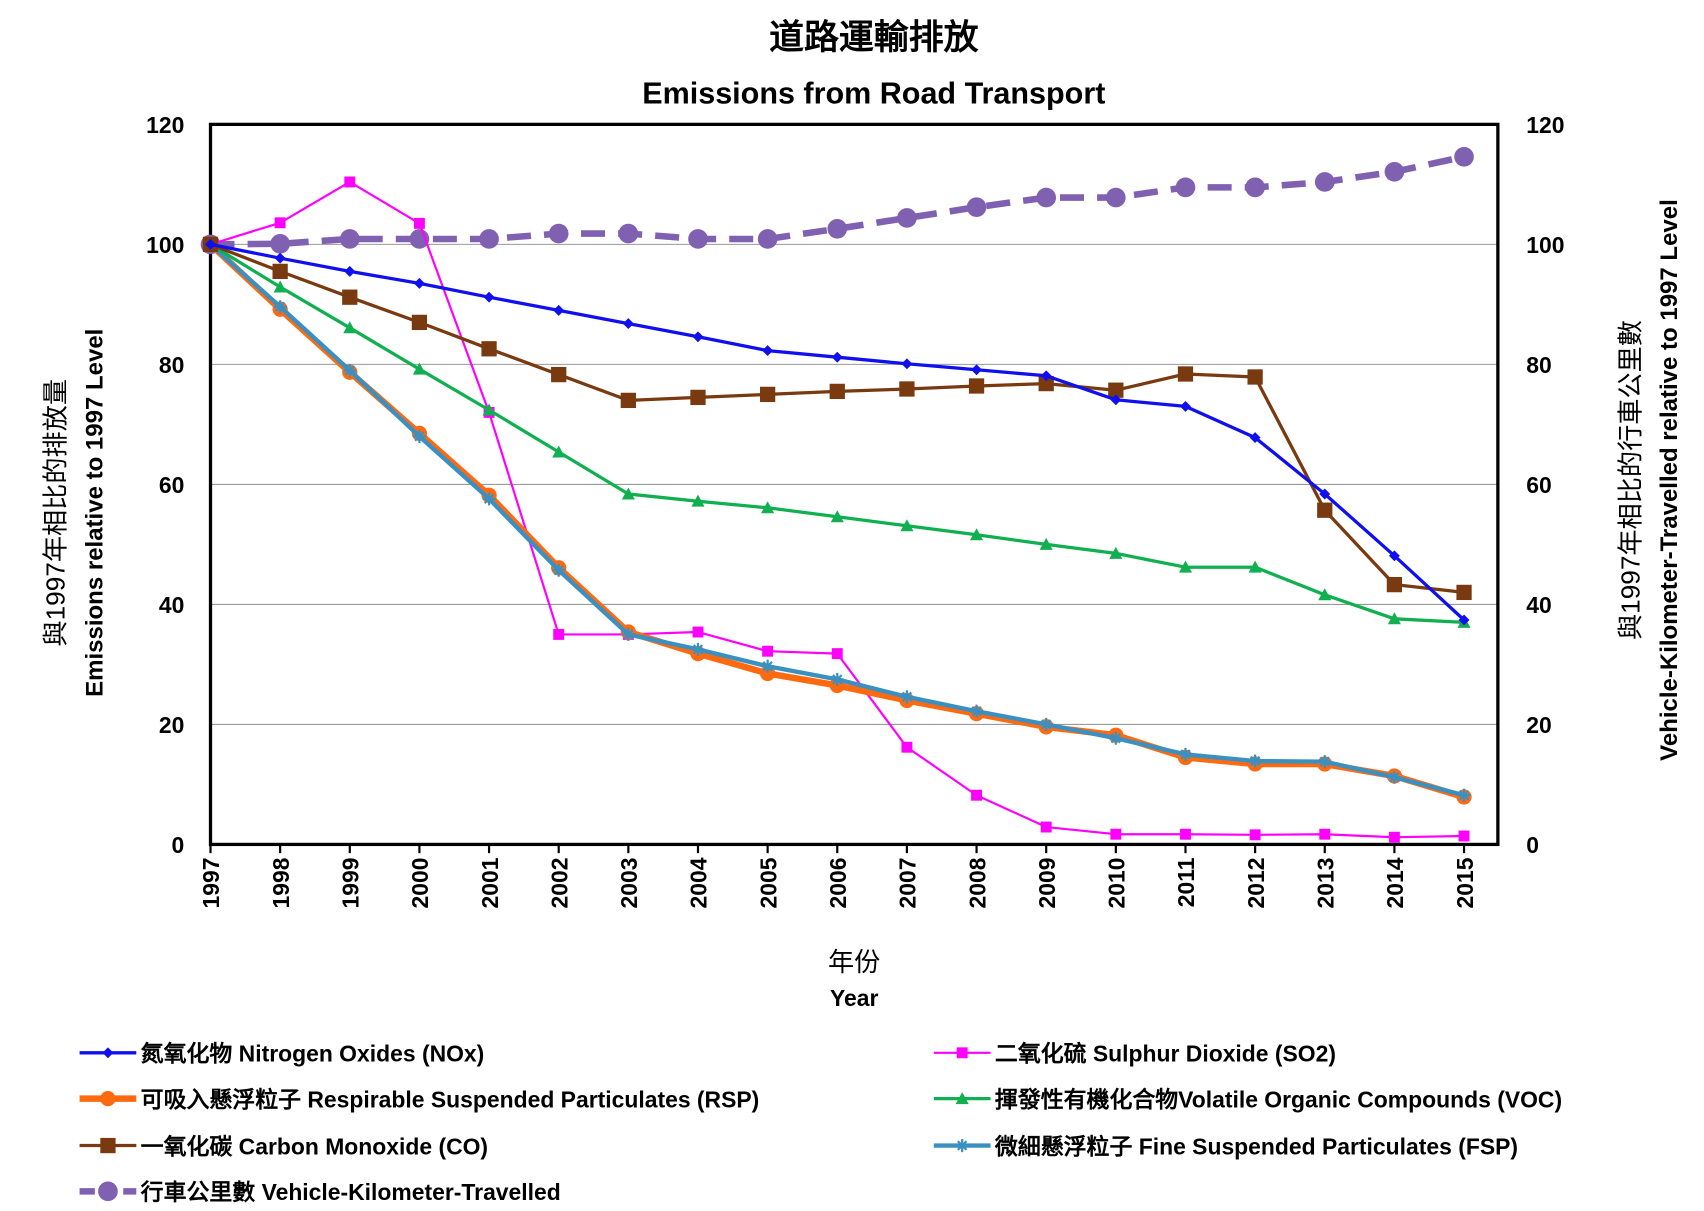  I want to click on x-tick-label: 2005, so click(768, 882).